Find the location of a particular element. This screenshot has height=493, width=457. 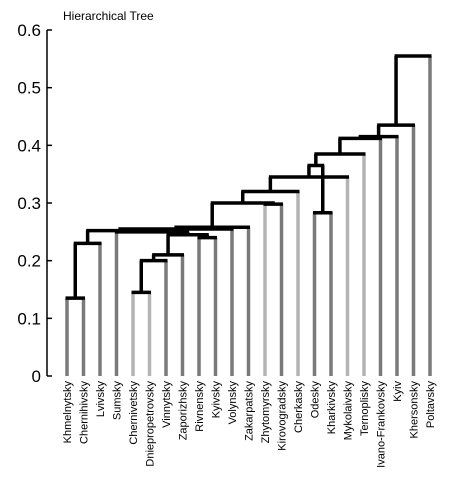

x-tick-label: Kyiv is located at coordinates (398, 391).